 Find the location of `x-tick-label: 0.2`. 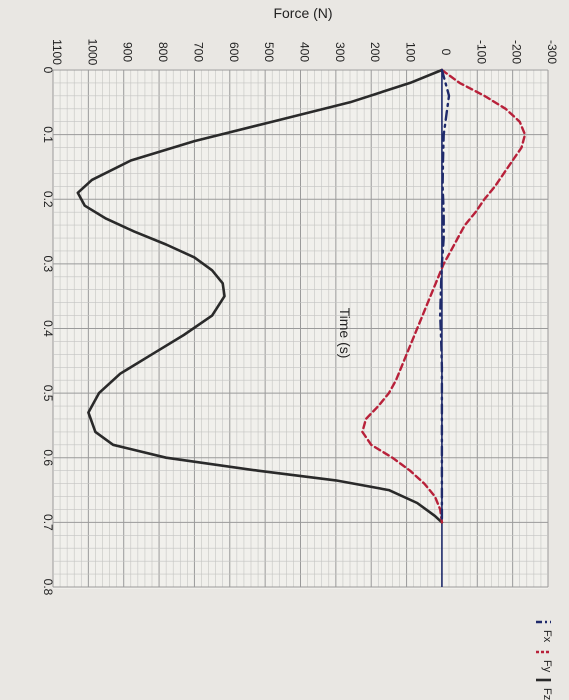

x-tick-label: 0.2 is located at coordinates (48, 199).